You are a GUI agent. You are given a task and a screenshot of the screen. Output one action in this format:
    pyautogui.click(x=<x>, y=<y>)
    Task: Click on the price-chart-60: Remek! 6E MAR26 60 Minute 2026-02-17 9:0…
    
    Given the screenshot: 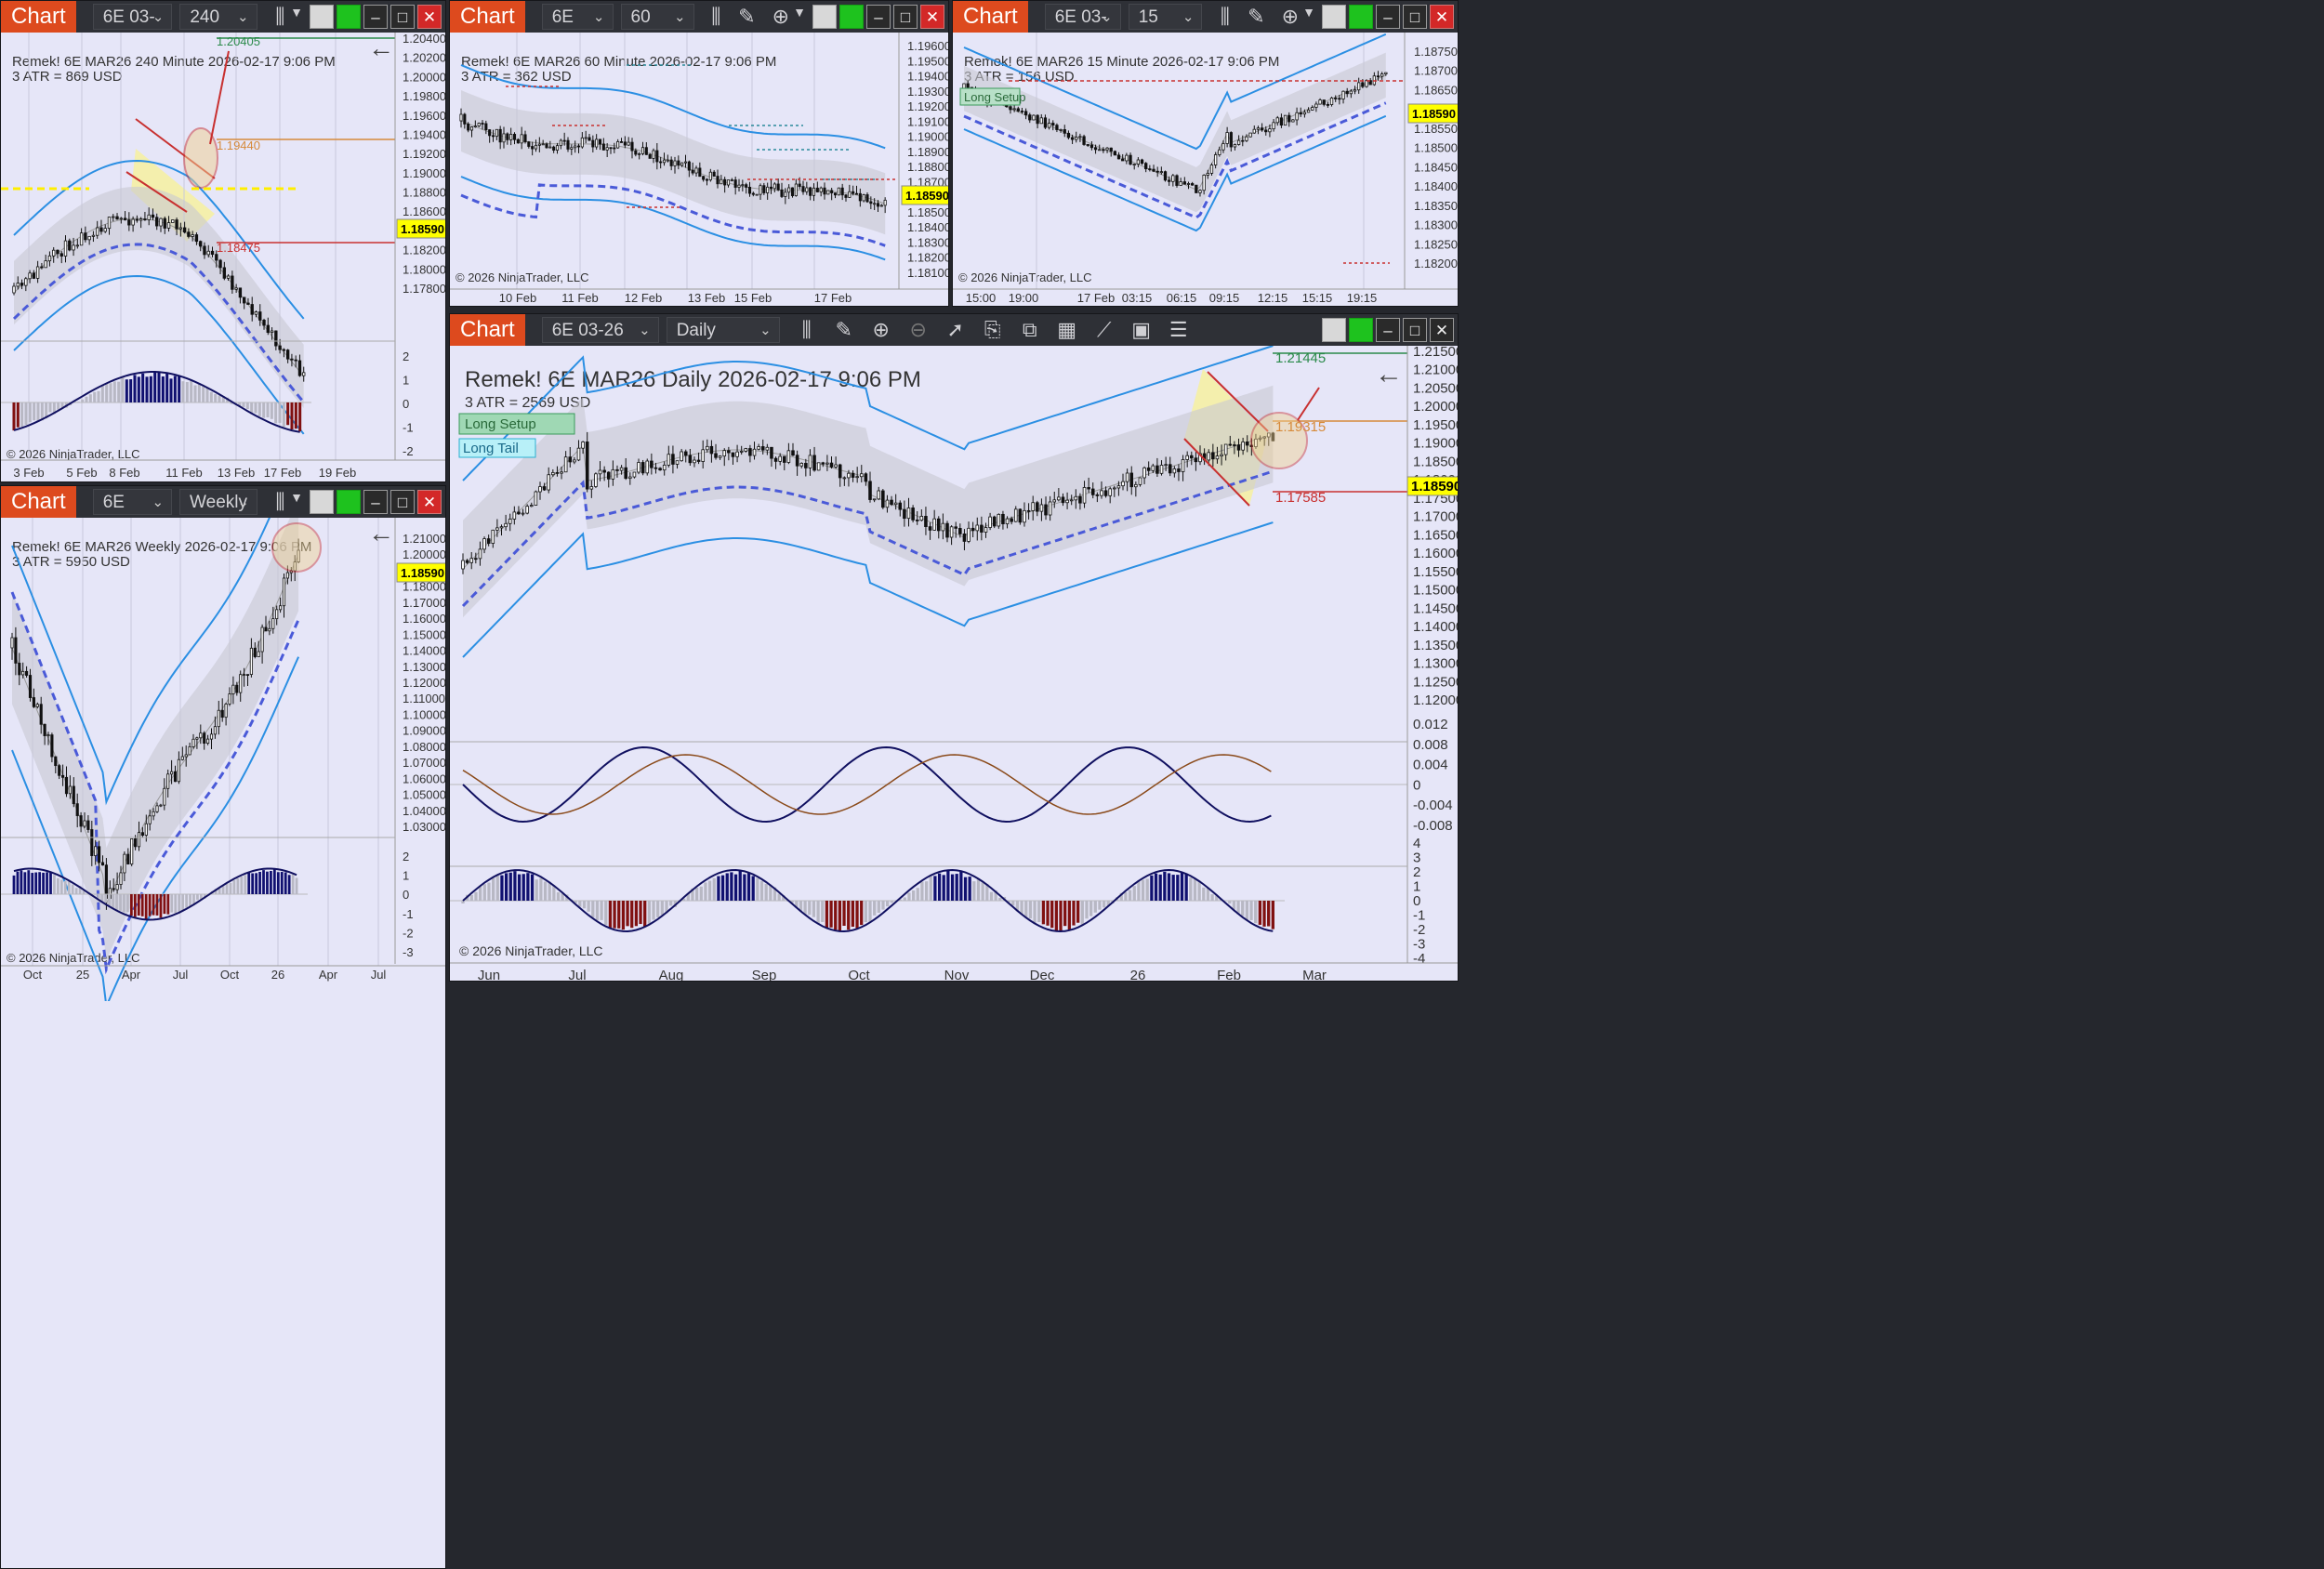 What is the action you would take?
    pyautogui.click(x=699, y=170)
    